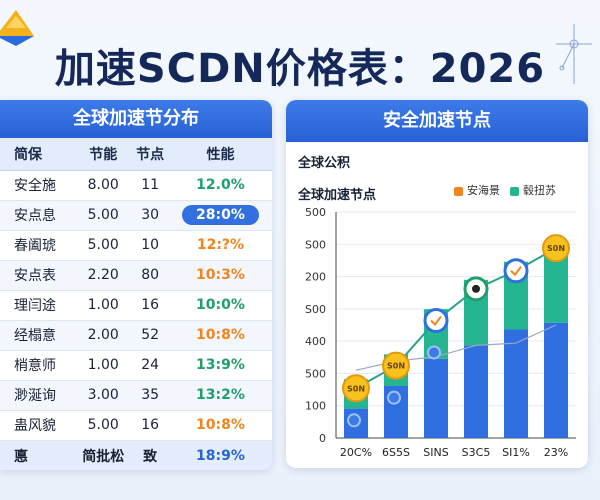  I want to click on row-nodes: 11, so click(150, 185).